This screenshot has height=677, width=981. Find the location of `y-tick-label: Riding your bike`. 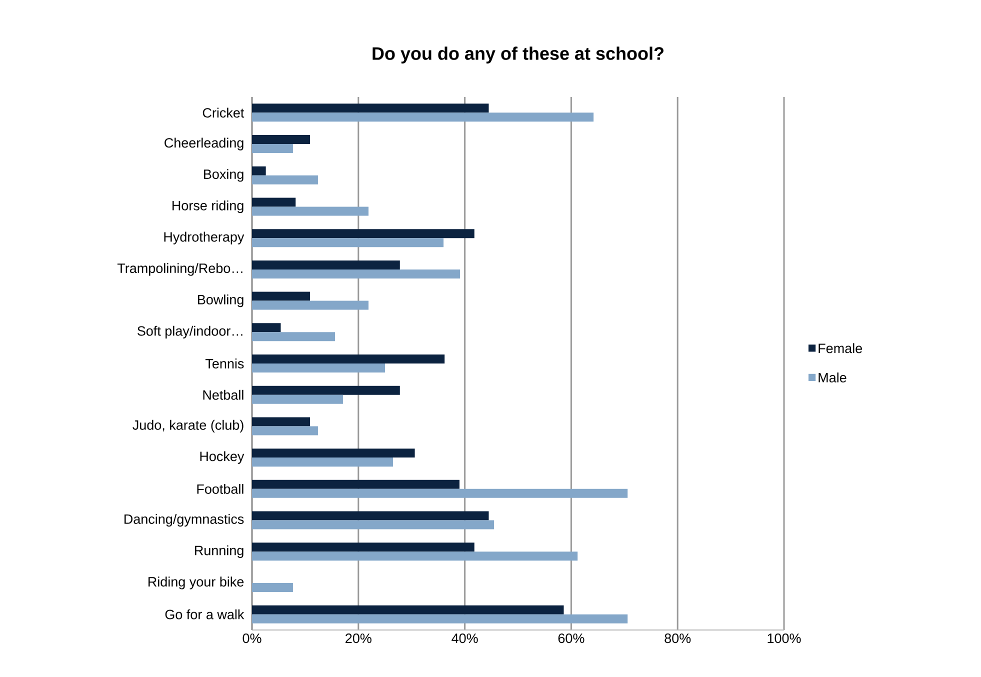

y-tick-label: Riding your bike is located at coordinates (196, 583).